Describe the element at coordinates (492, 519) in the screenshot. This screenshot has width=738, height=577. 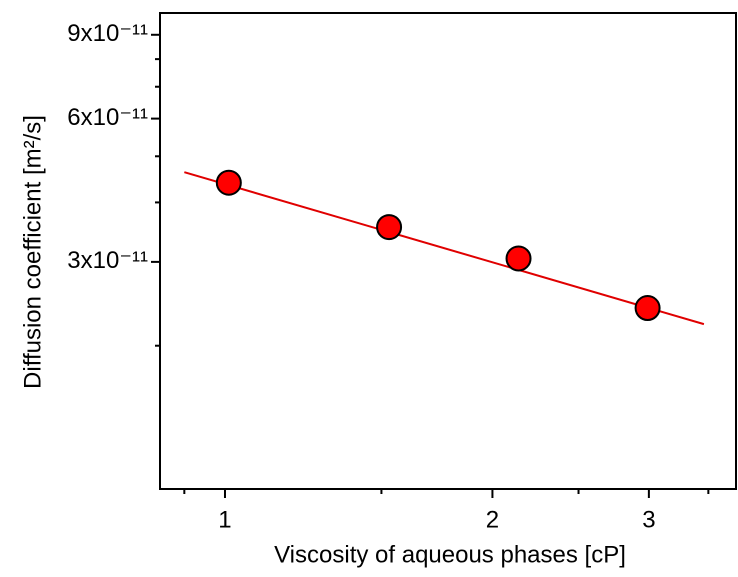
I see `x-tick-label: 2` at that location.